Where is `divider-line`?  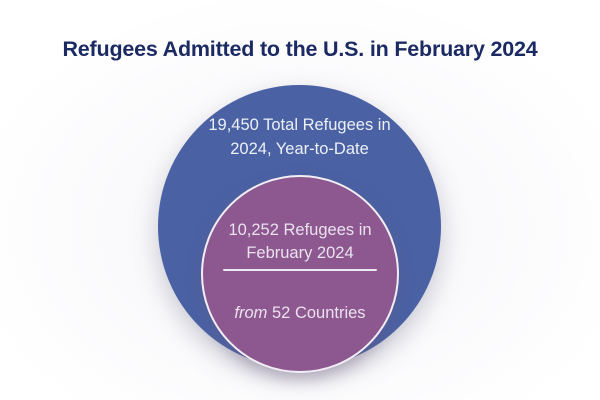 divider-line is located at coordinates (300, 270).